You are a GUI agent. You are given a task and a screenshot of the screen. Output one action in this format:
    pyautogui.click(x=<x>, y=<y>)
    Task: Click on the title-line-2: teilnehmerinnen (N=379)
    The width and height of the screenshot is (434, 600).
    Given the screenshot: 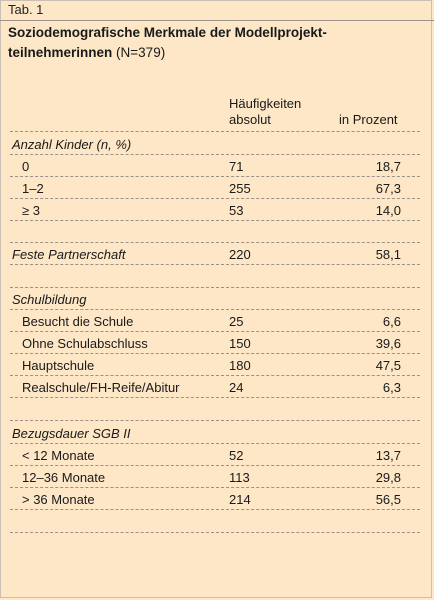 What is the action you would take?
    pyautogui.click(x=218, y=53)
    